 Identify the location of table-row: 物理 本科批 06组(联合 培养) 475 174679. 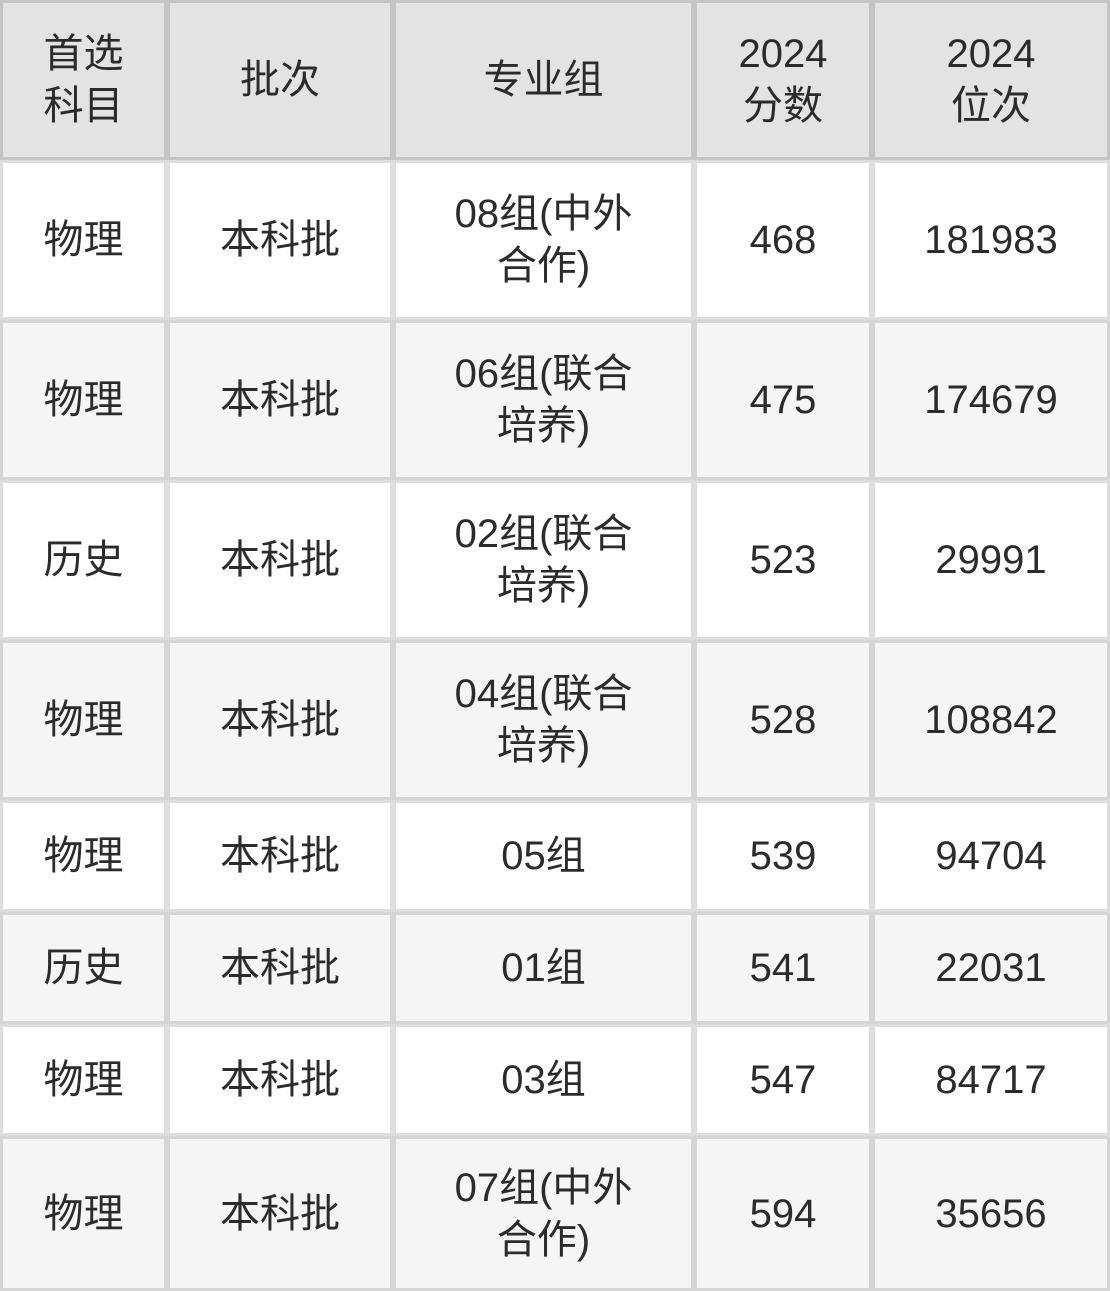
(555, 400).